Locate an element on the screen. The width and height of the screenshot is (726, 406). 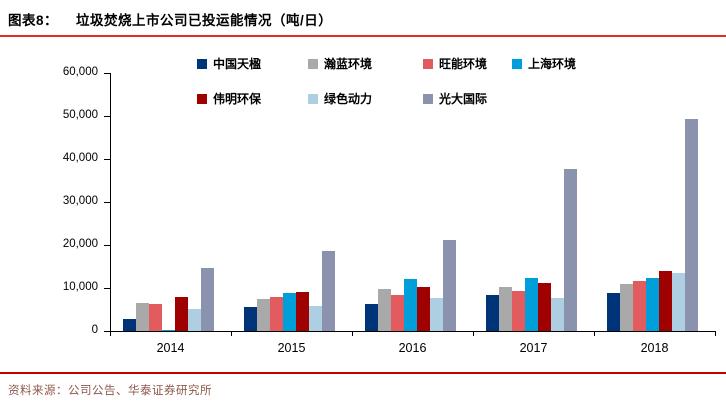
y-axis-label: 20,000 is located at coordinates (80, 244).